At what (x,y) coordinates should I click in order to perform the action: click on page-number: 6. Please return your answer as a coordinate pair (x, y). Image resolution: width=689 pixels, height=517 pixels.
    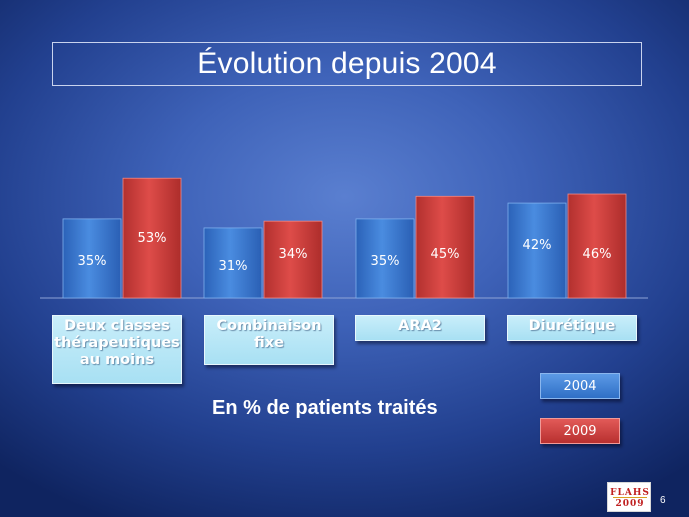
    Looking at the image, I should click on (663, 500).